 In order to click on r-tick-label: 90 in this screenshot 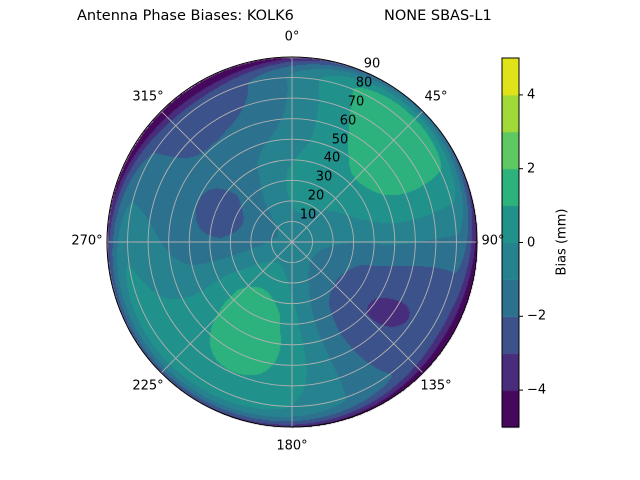, I will do `click(372, 64)`.